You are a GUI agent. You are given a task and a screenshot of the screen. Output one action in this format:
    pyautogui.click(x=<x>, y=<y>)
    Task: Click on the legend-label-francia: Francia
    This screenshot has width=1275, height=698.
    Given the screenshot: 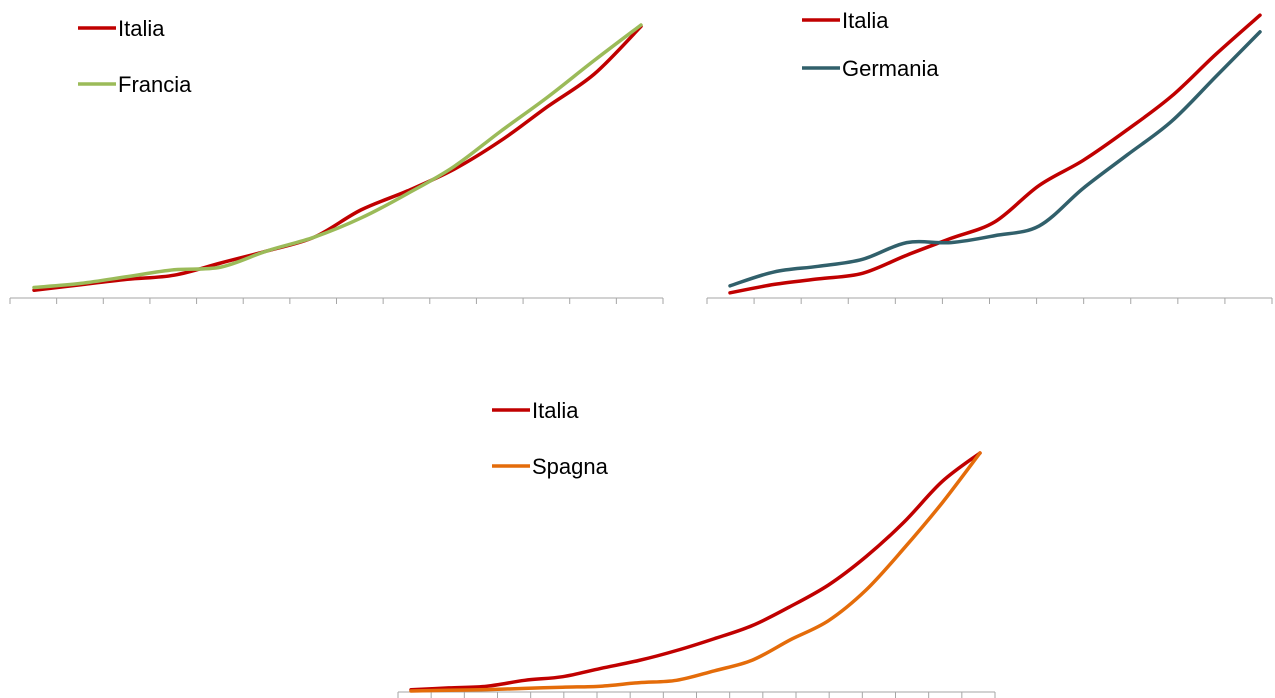 What is the action you would take?
    pyautogui.click(x=155, y=84)
    